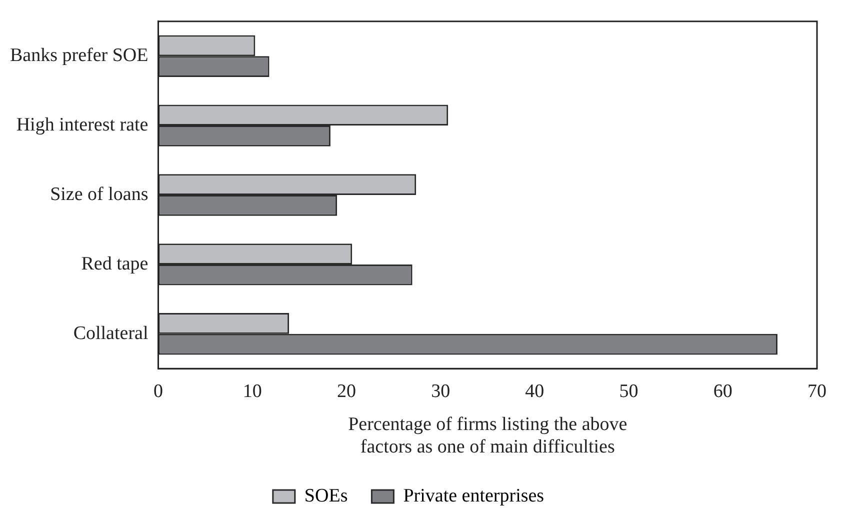  What do you see at coordinates (252, 391) in the screenshot?
I see `x-tick-label: 10` at bounding box center [252, 391].